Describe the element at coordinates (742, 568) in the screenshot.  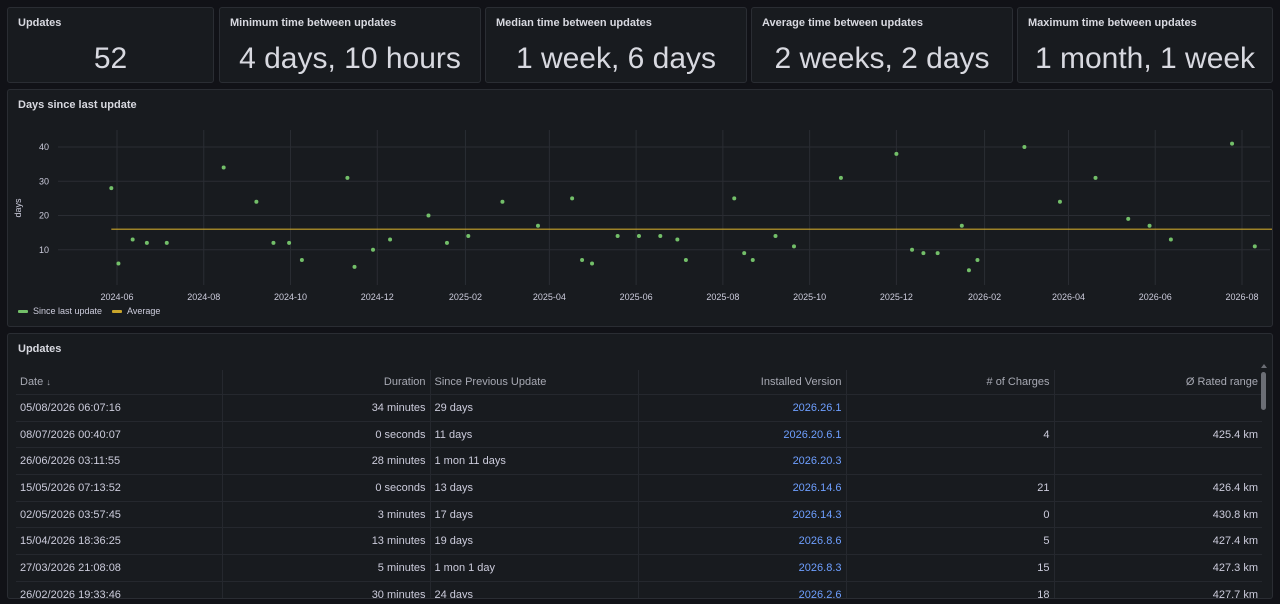
I see `cell-version: 2026.8.3` at that location.